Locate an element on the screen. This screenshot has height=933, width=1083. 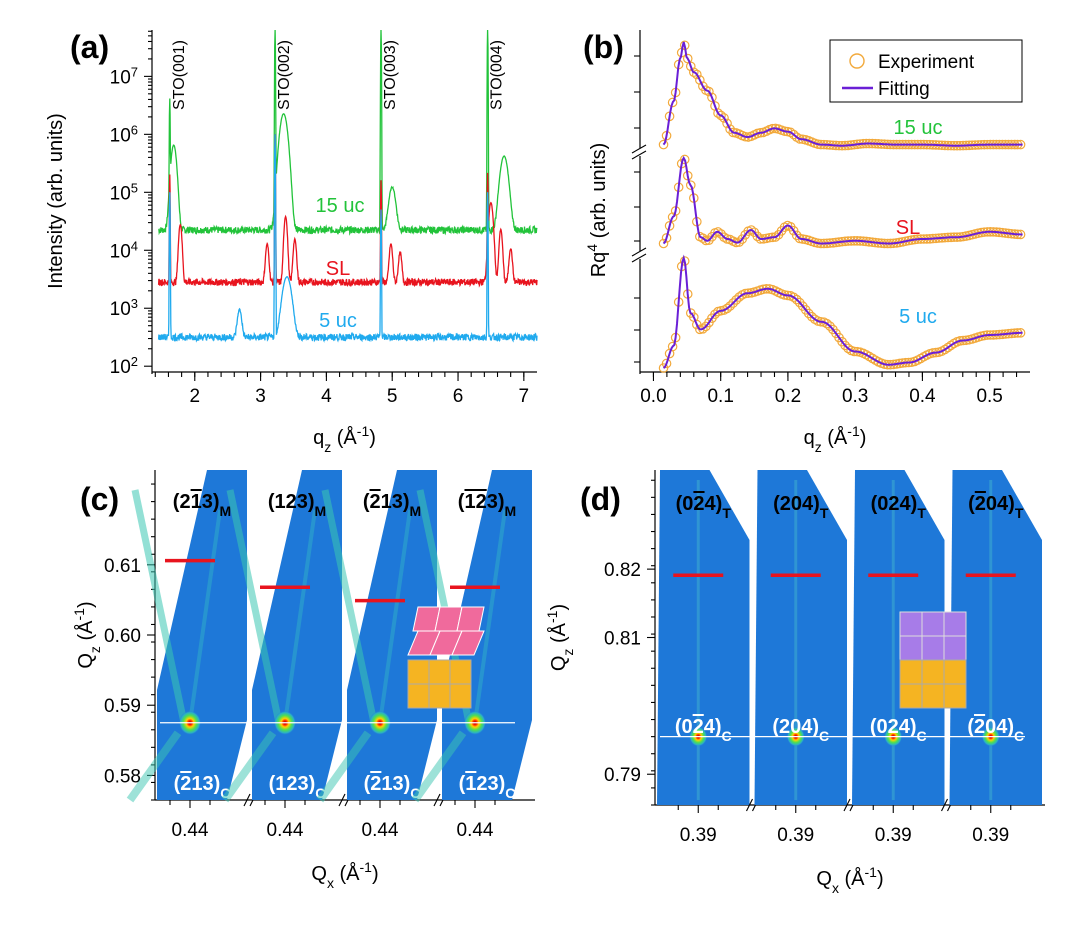
reflection-label-part: 23) is located at coordinates (490, 784).